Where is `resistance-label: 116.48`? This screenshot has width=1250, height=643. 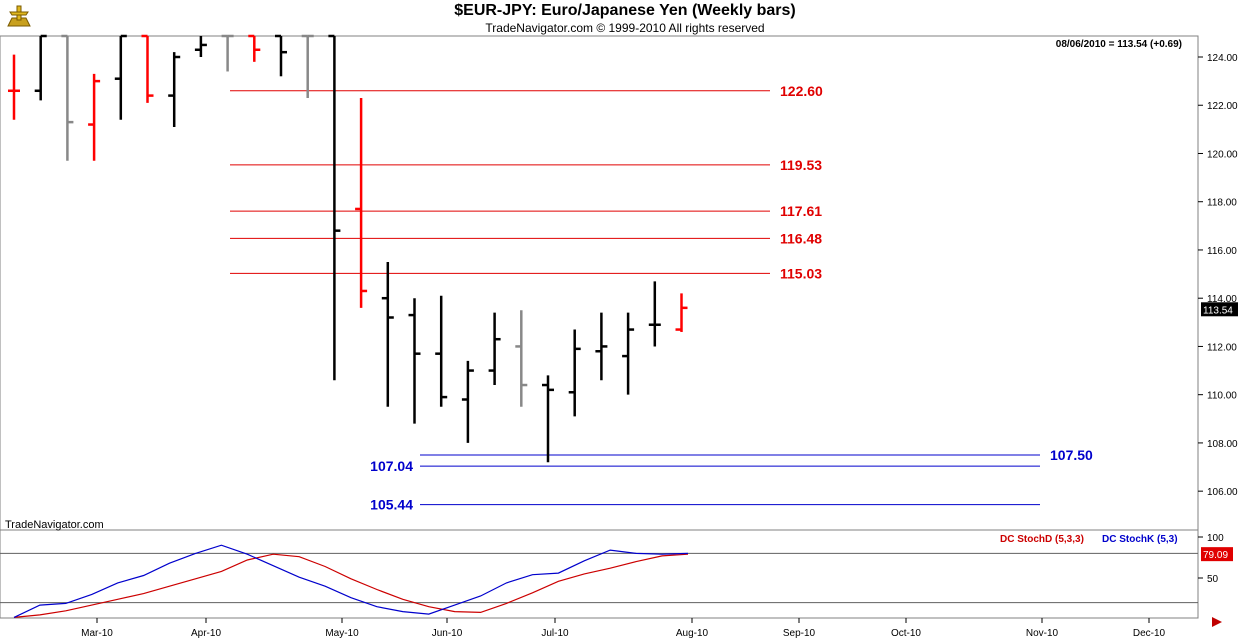 resistance-label: 116.48 is located at coordinates (801, 238).